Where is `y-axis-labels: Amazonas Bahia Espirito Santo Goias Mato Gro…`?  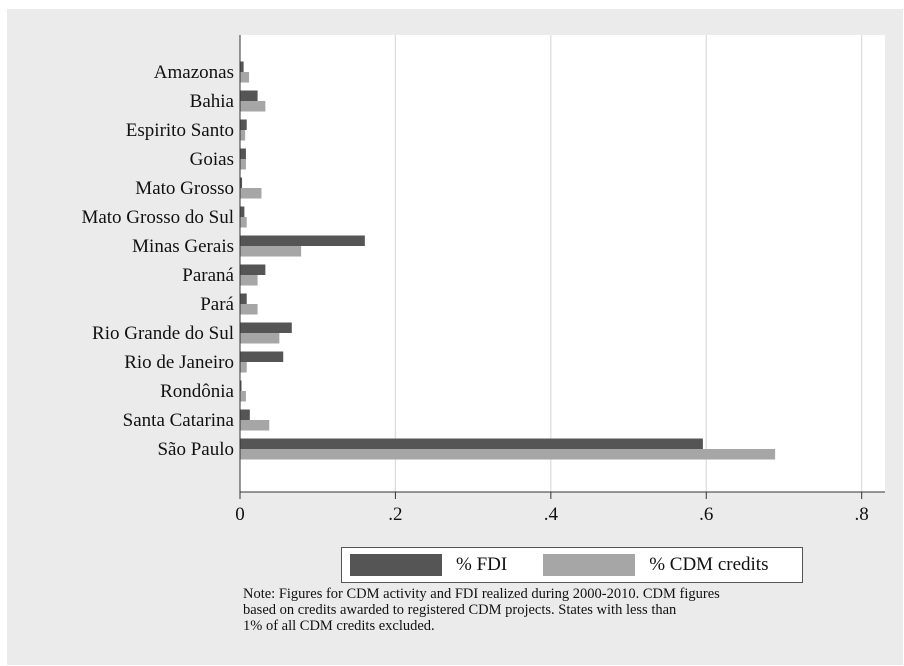 y-axis-labels: Amazonas Bahia Espirito Santo Goias Mato Gro… is located at coordinates (157, 261).